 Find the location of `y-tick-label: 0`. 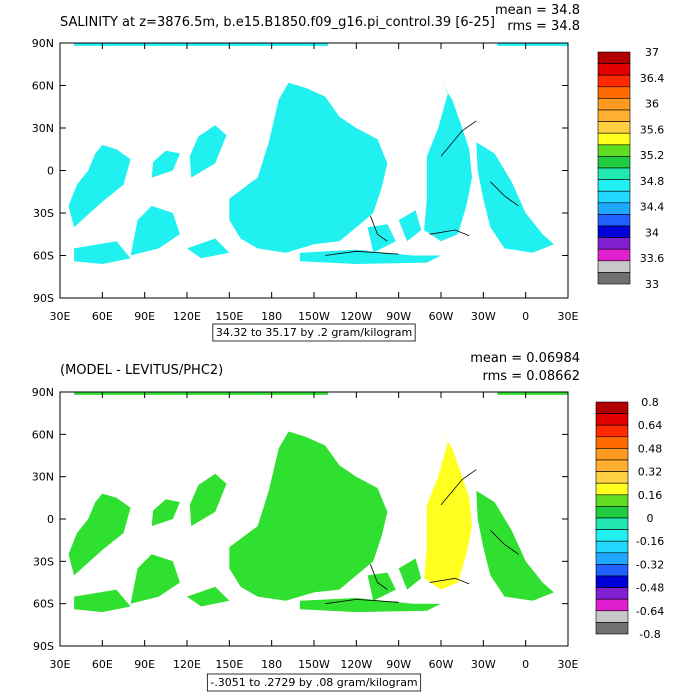

y-tick-label: 0 is located at coordinates (50, 519).